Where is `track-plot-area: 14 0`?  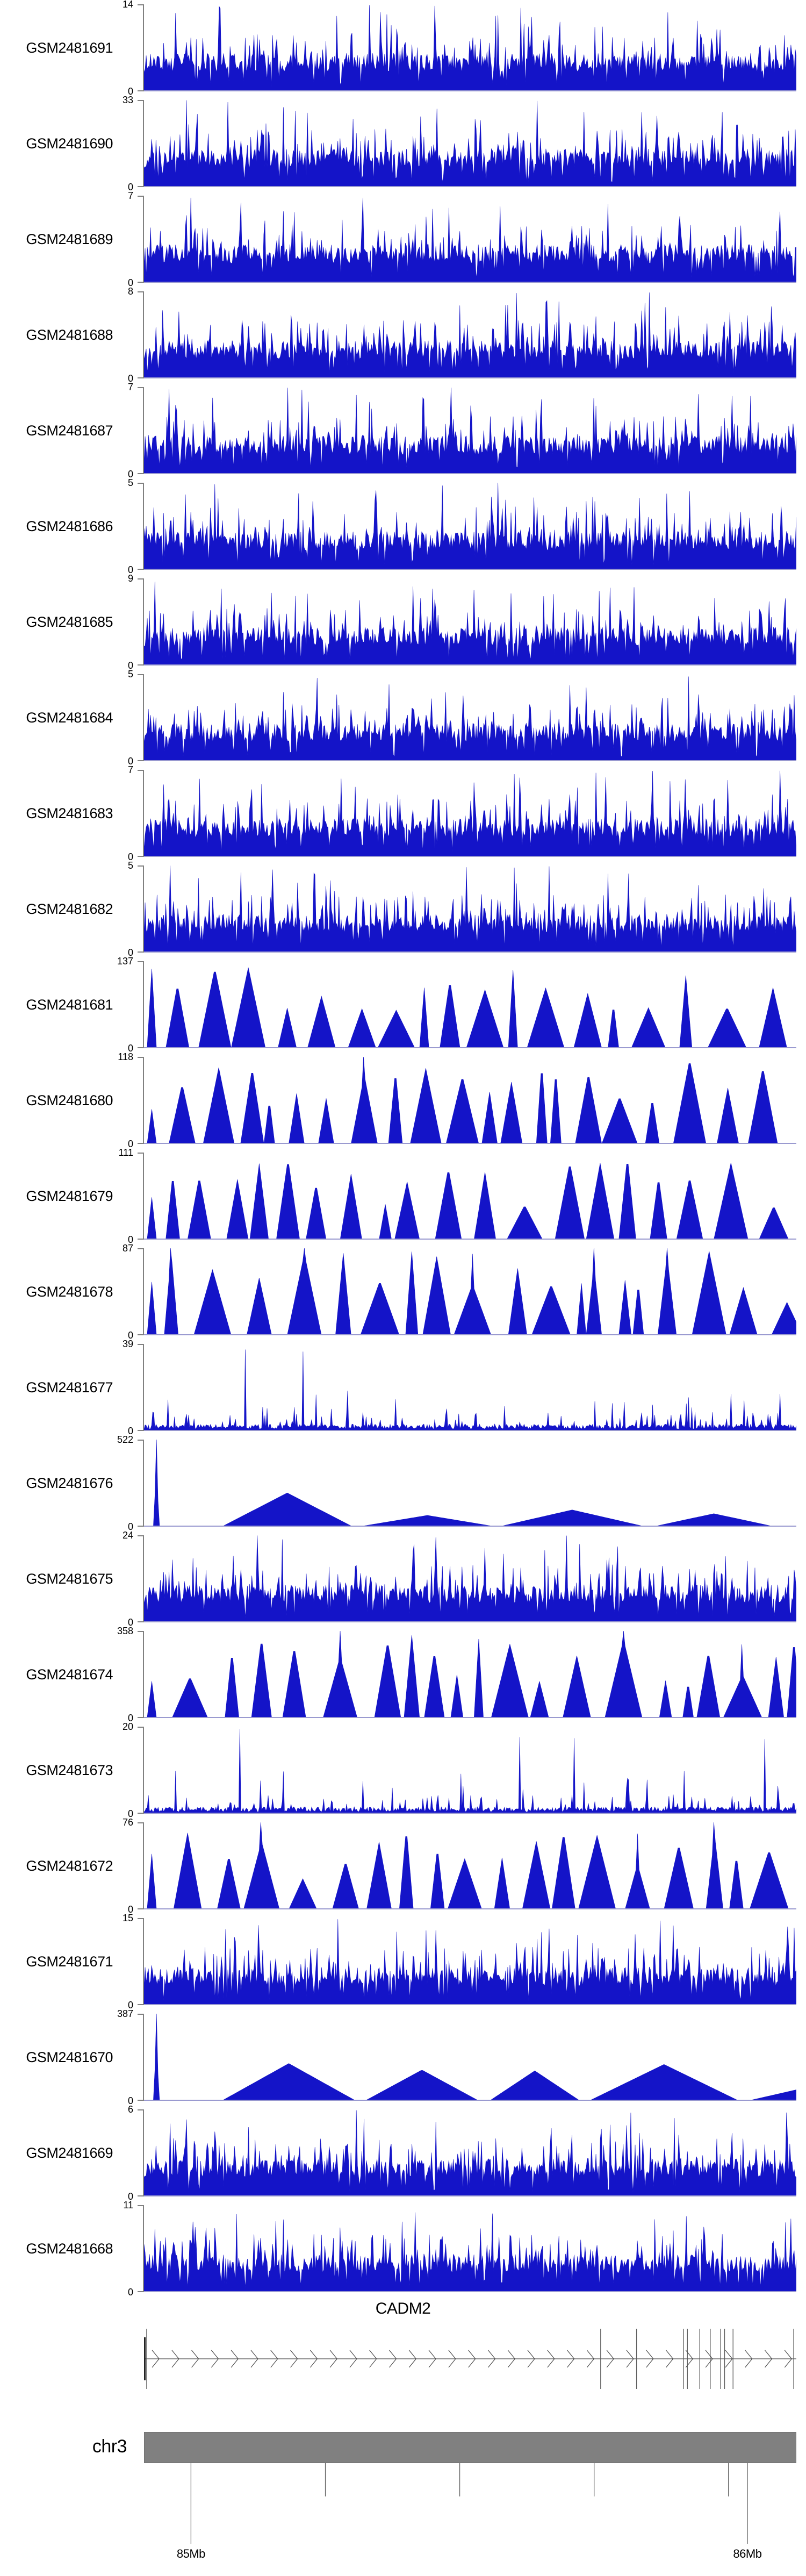
track-plot-area: 14 0 is located at coordinates (459, 48).